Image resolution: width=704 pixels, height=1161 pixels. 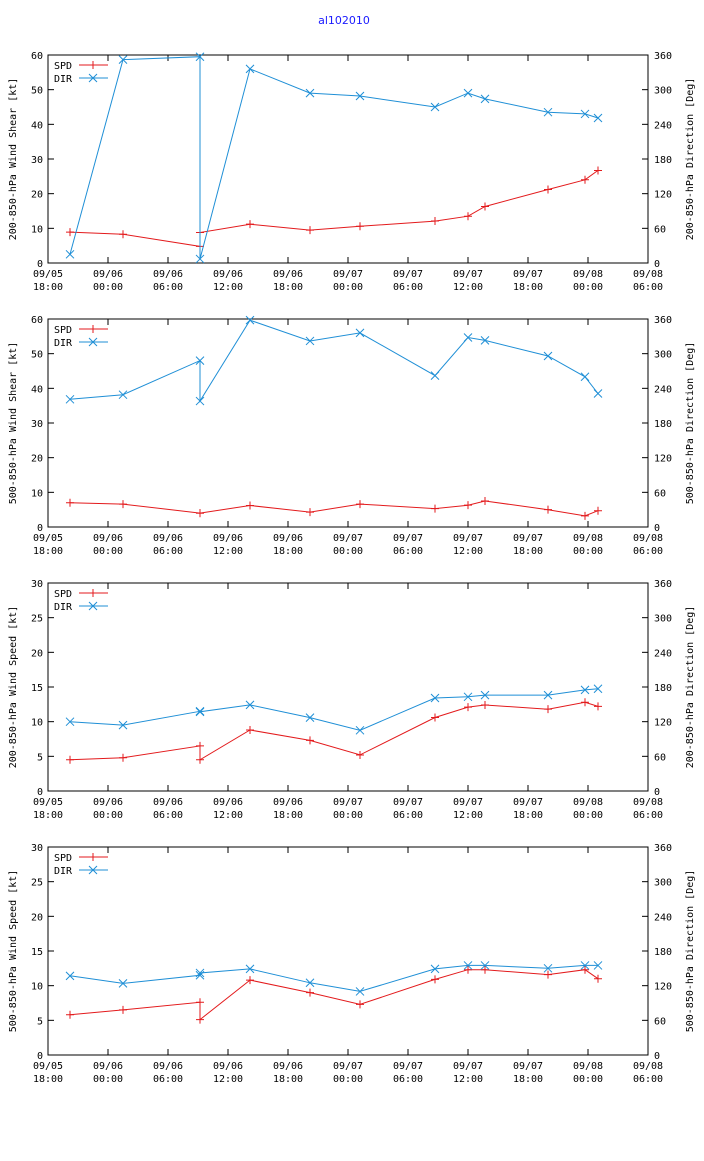 What do you see at coordinates (228, 1079) in the screenshot?
I see `panel-4-x-tick-label: 12:00` at bounding box center [228, 1079].